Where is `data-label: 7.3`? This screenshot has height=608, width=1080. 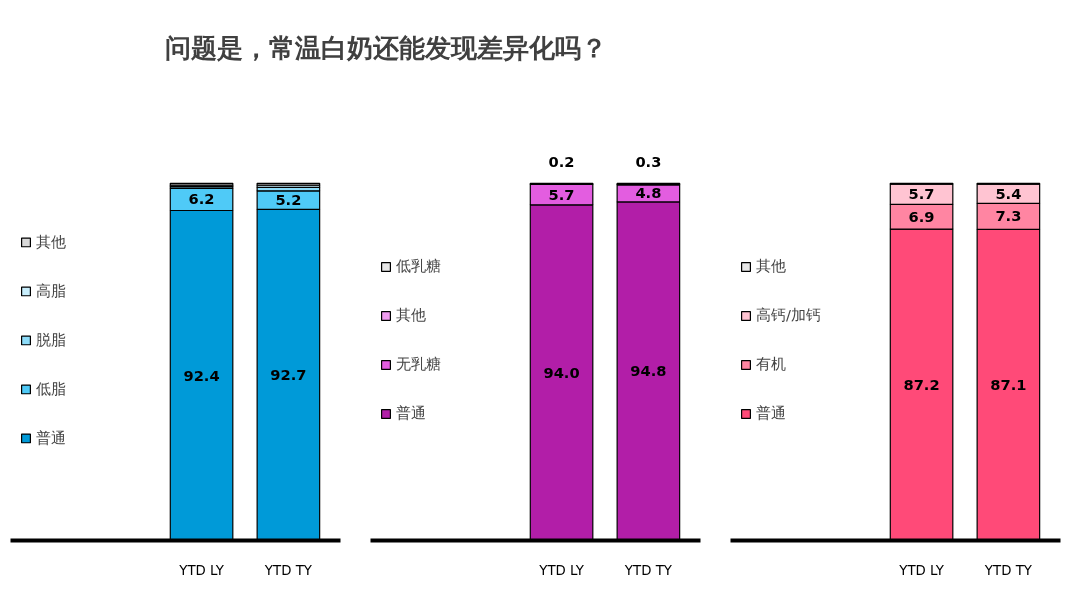
data-label: 7.3 is located at coordinates (1008, 216).